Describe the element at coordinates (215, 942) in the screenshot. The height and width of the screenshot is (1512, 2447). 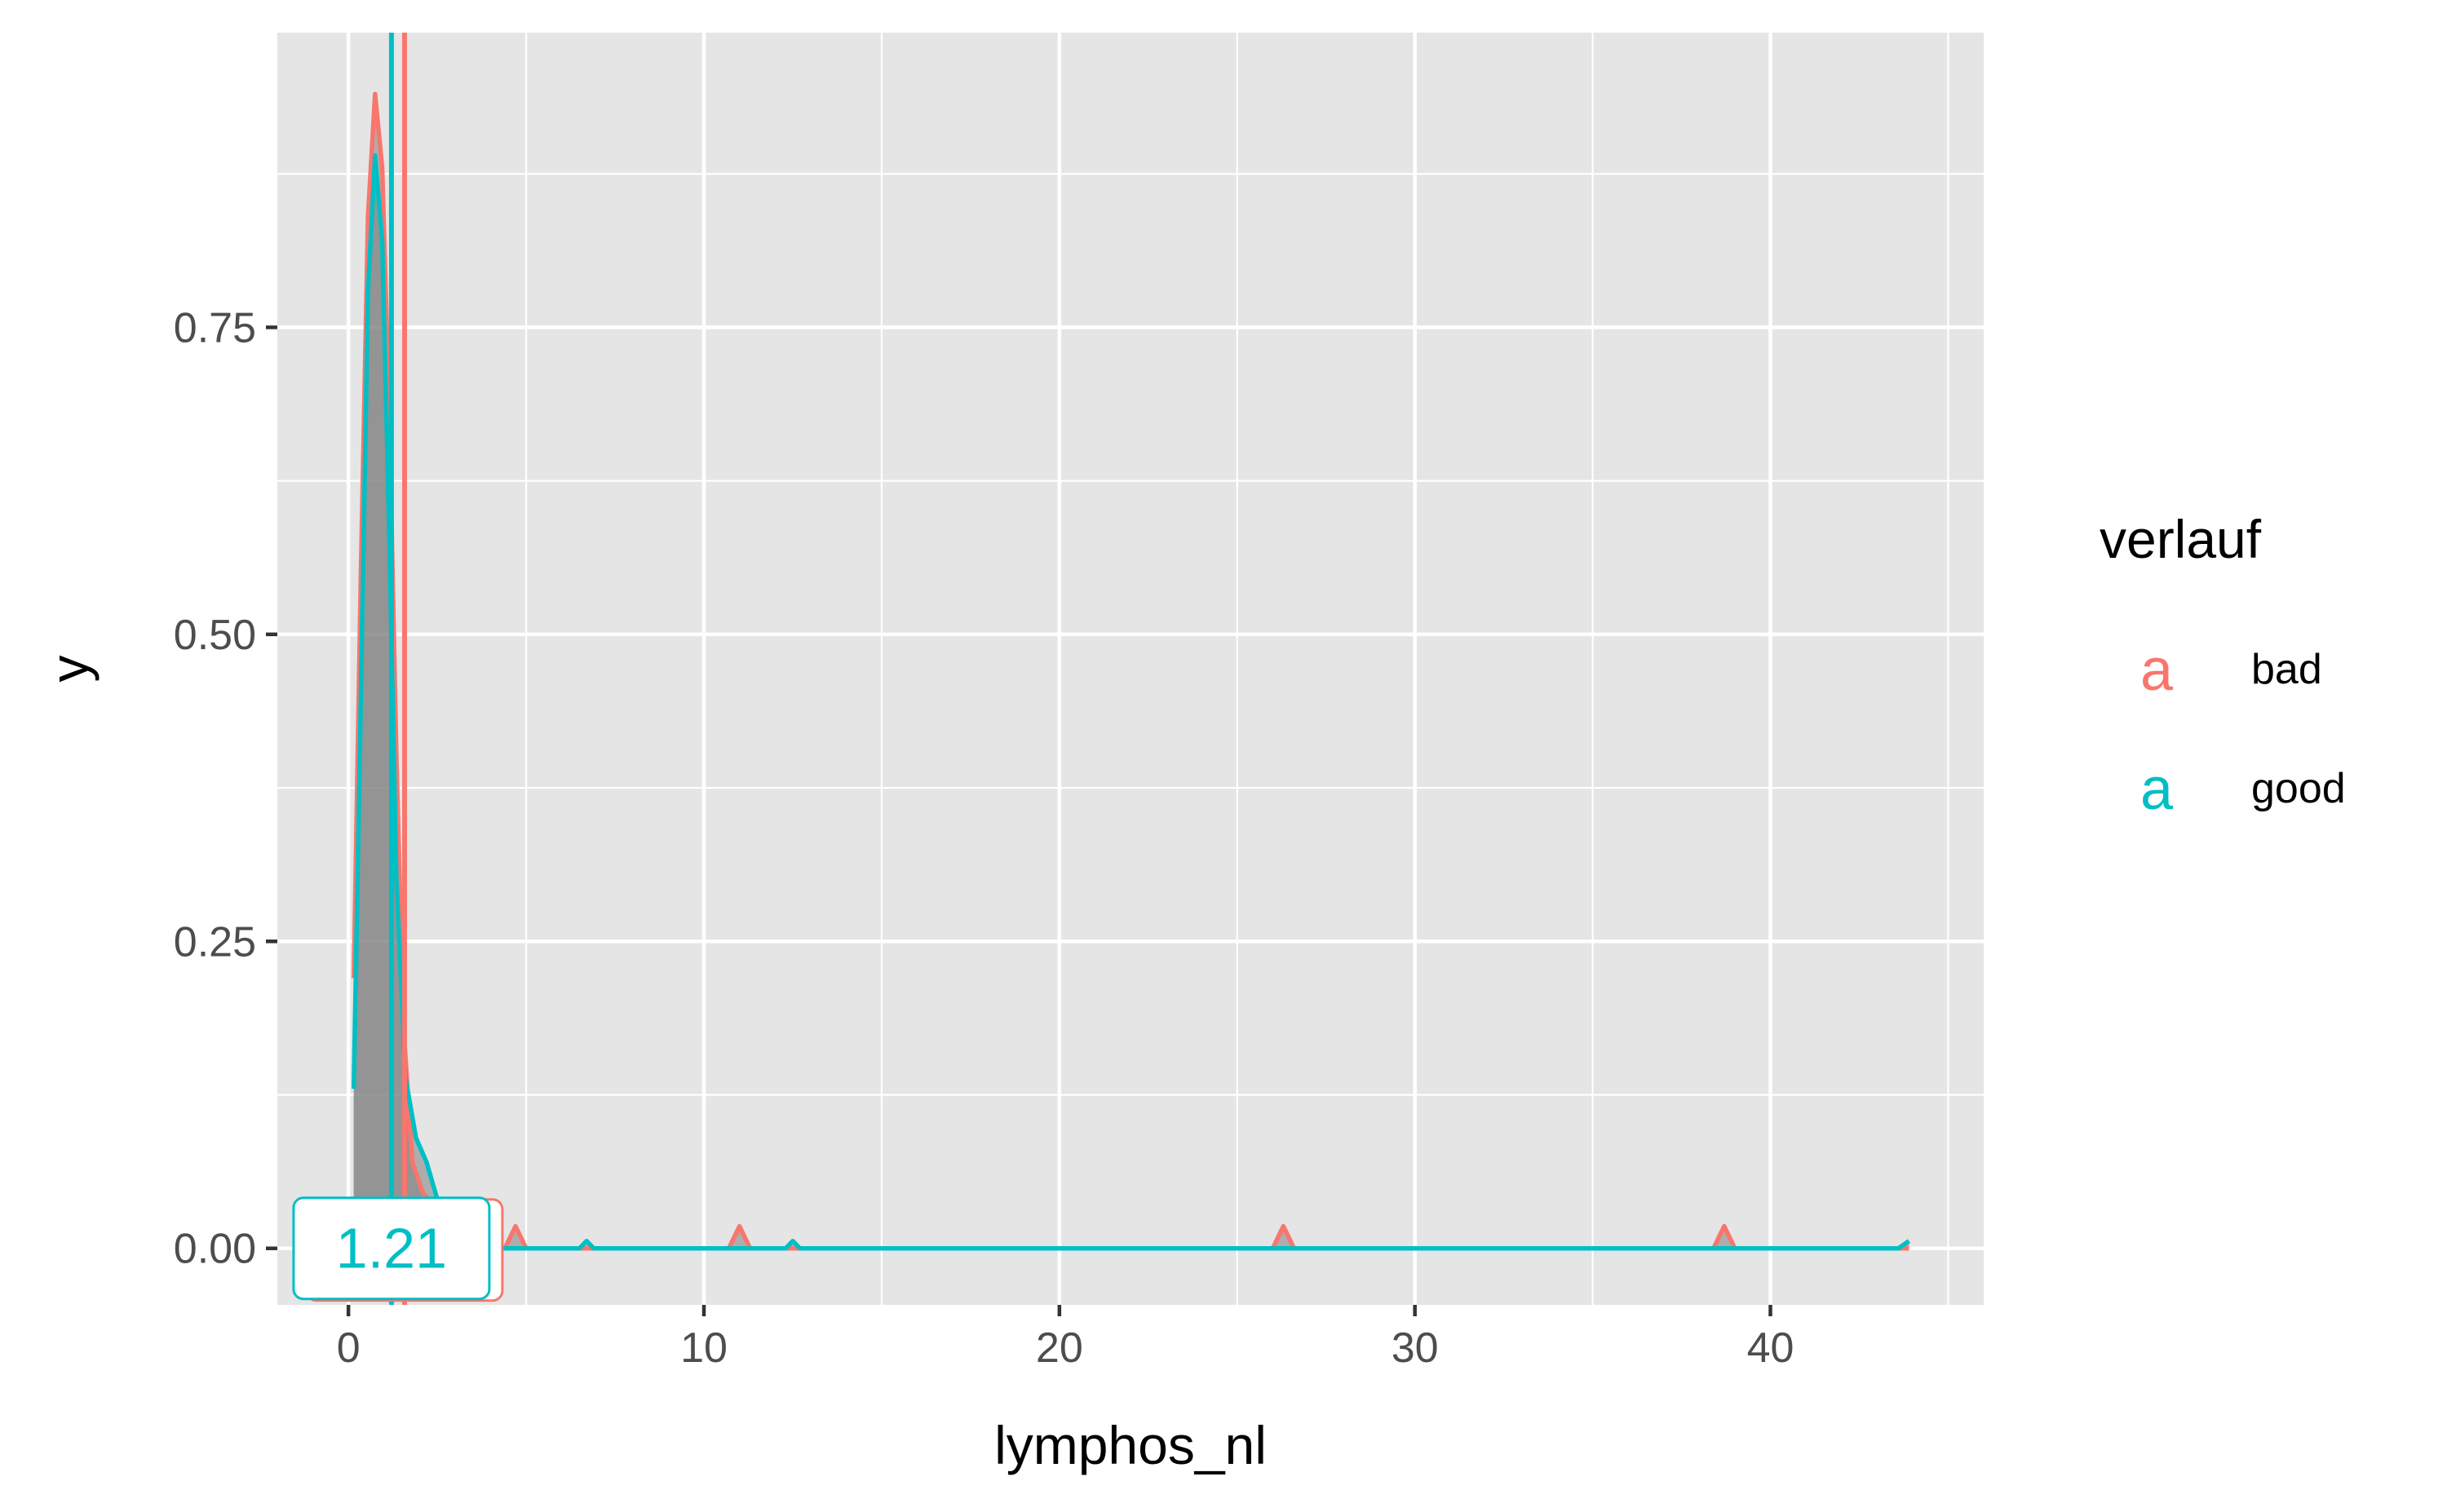
I see `y-tick-label: 0.25` at that location.